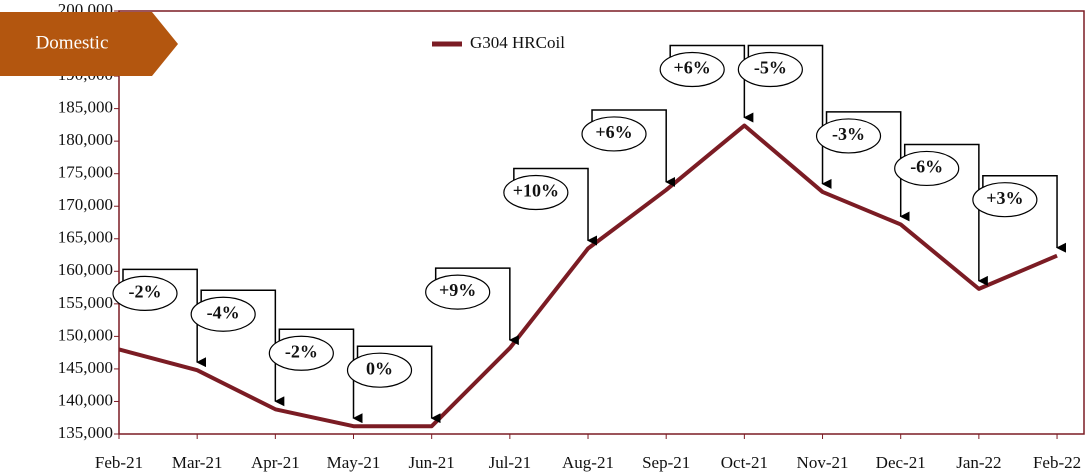  Describe the element at coordinates (978, 462) in the screenshot. I see `x-tick-label: Jan-22` at that location.